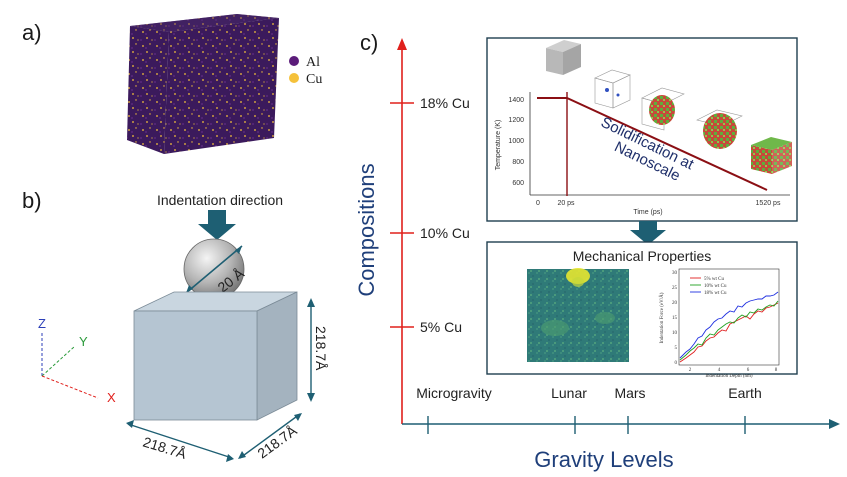 Image resolution: width=847 pixels, height=477 pixels. I want to click on solid-ylabel: Temperature (K), so click(498, 145).